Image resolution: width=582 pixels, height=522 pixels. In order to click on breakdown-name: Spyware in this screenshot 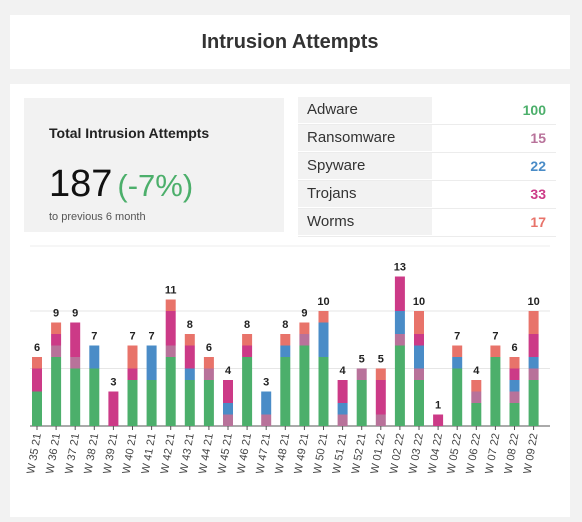, I will do `click(365, 166)`.